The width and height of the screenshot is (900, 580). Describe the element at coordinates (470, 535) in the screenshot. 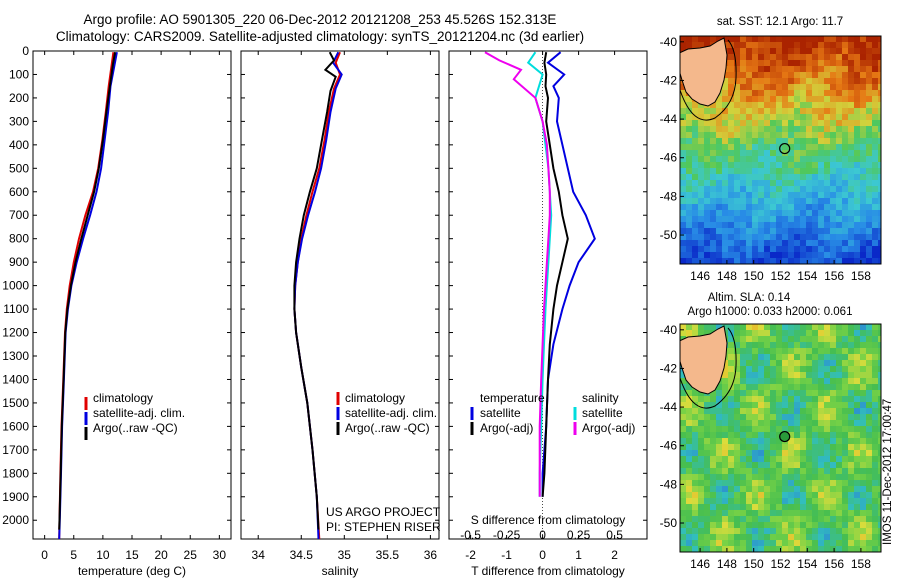

I see `s-tick-label: -0.5` at that location.